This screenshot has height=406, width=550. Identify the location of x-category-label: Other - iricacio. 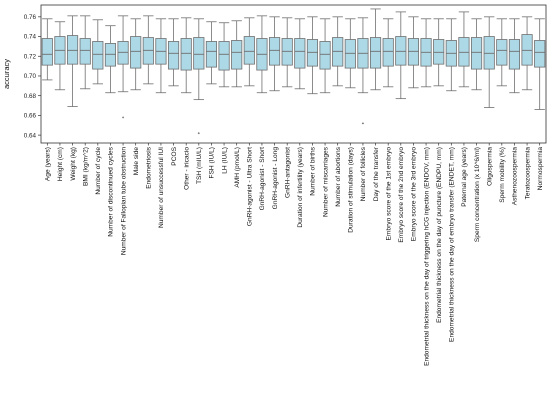
(186, 168).